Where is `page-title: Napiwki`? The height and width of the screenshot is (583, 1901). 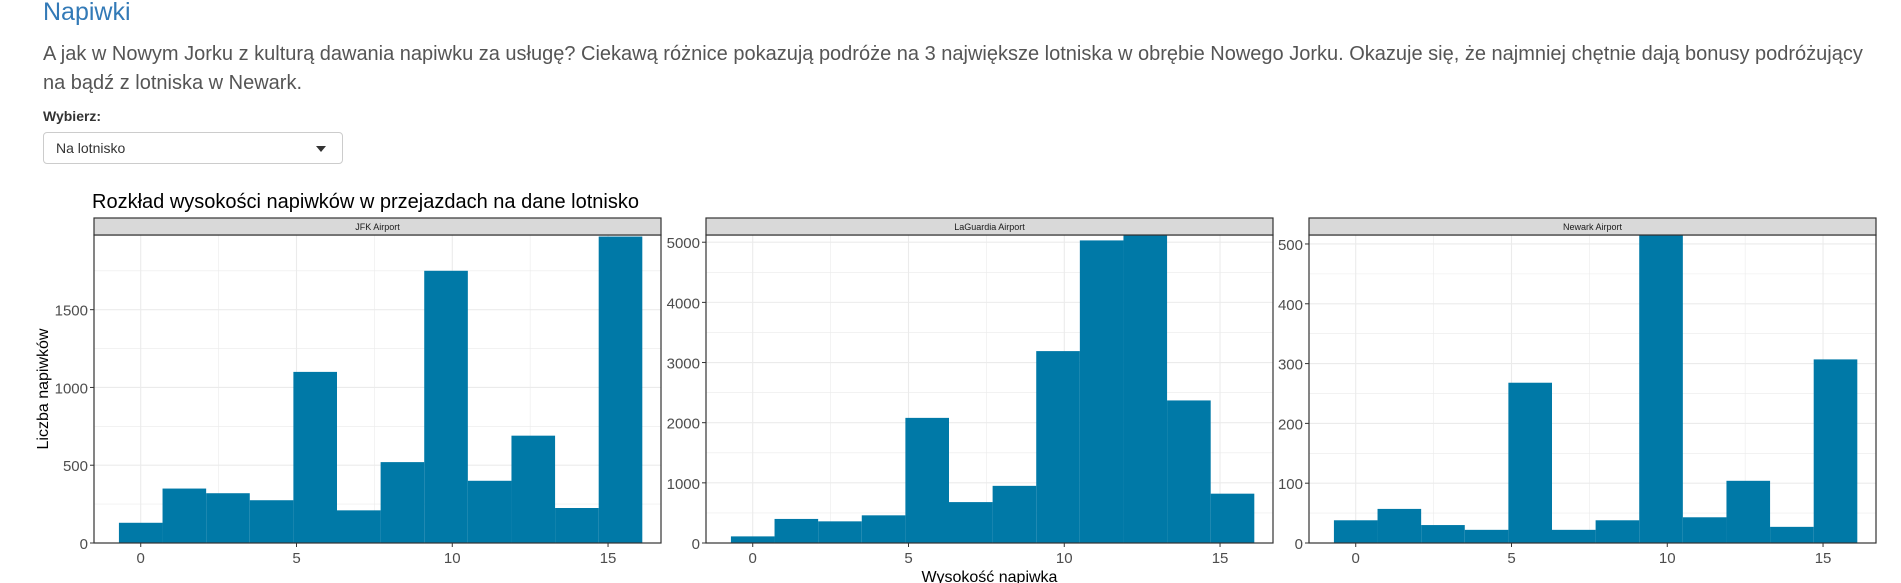 page-title: Napiwki is located at coordinates (87, 13).